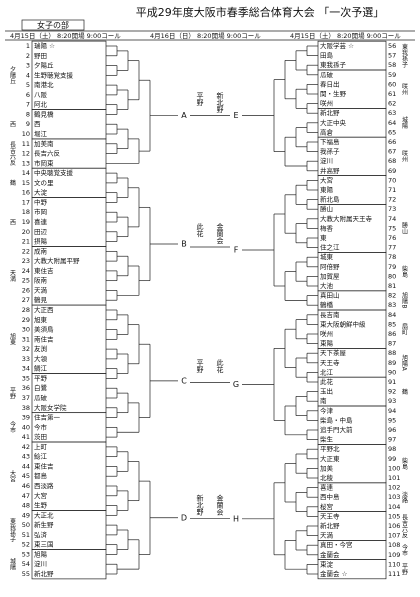 Image resolution: width=420 pixels, height=597 pixels. What do you see at coordinates (44, 544) in the screenshot?
I see `team-name: 東三国` at bounding box center [44, 544].